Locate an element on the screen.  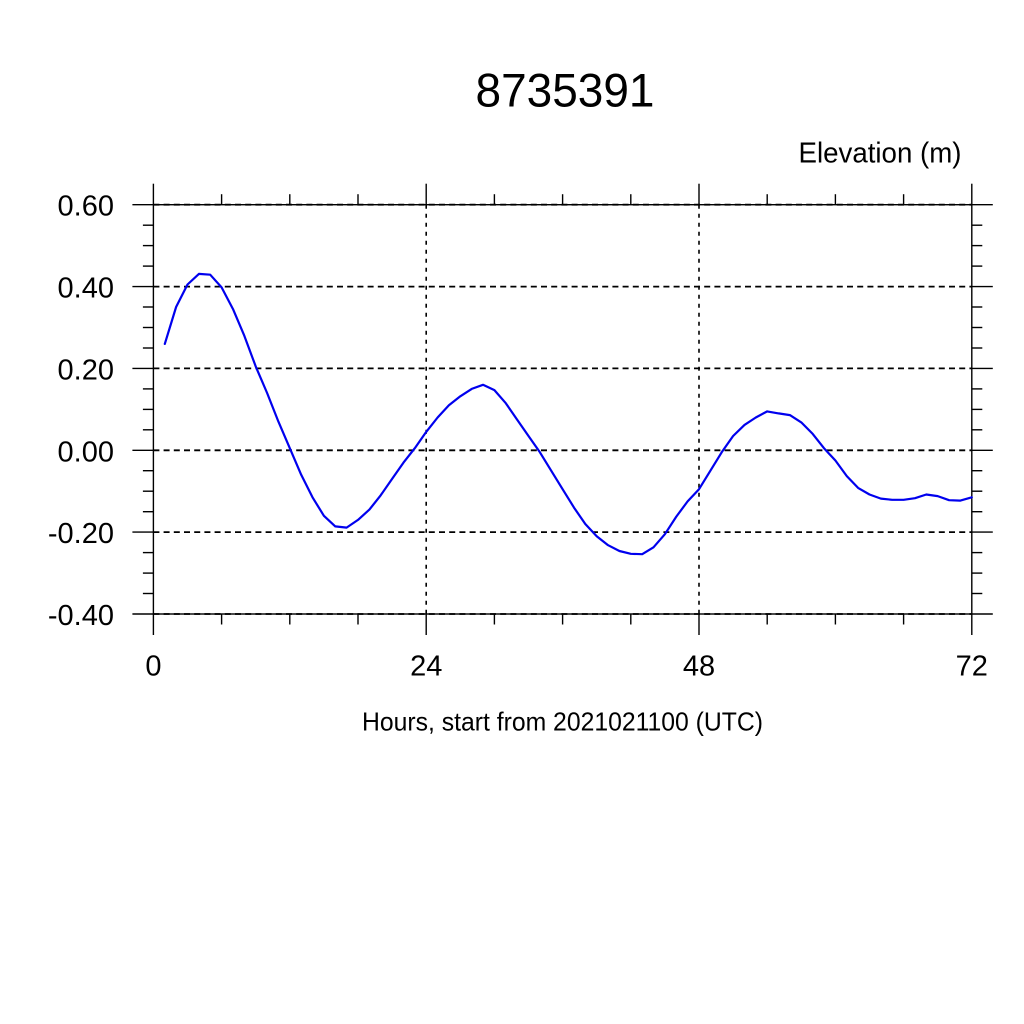
svg-text: 48 is located at coordinates (699, 667).